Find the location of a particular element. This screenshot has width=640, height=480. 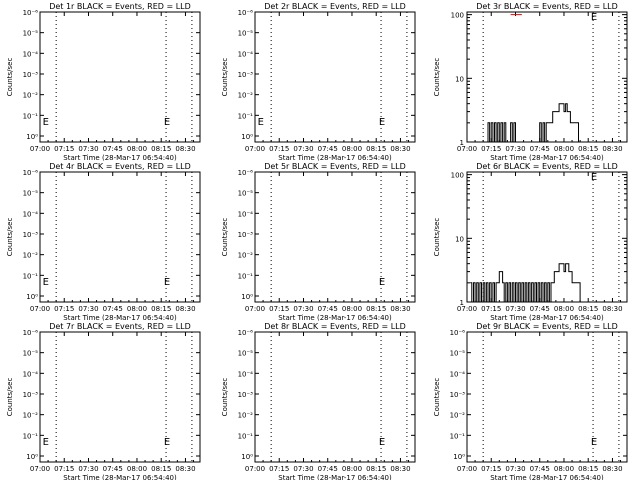

y-tick-label: 10⁻³ is located at coordinates (246, 395).